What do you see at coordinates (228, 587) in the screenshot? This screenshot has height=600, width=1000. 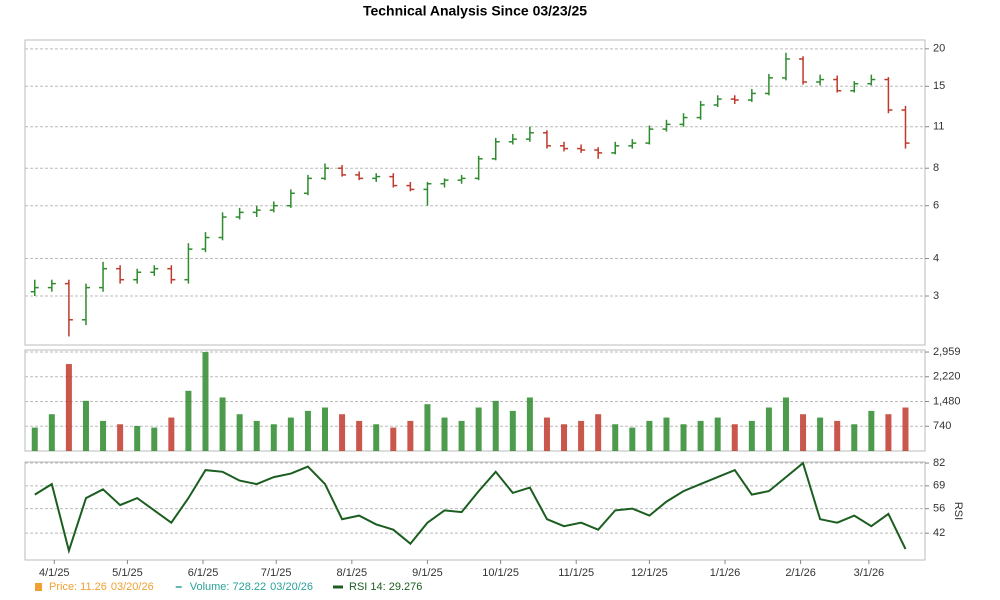 I see `legend-label: Volume: 728.22` at bounding box center [228, 587].